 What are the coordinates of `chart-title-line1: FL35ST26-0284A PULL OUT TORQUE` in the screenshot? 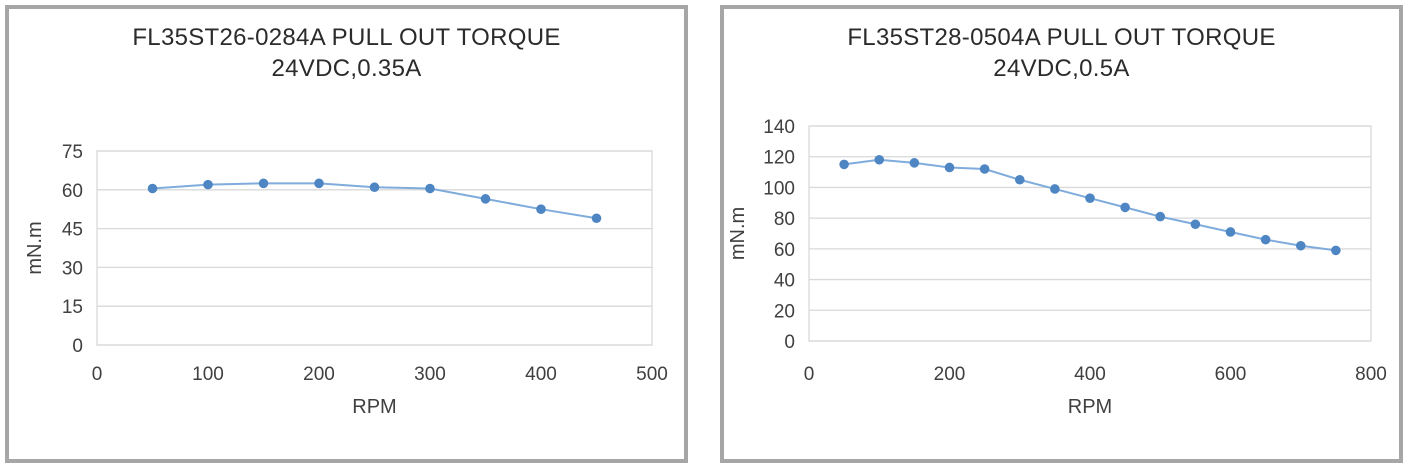 It's located at (346, 37).